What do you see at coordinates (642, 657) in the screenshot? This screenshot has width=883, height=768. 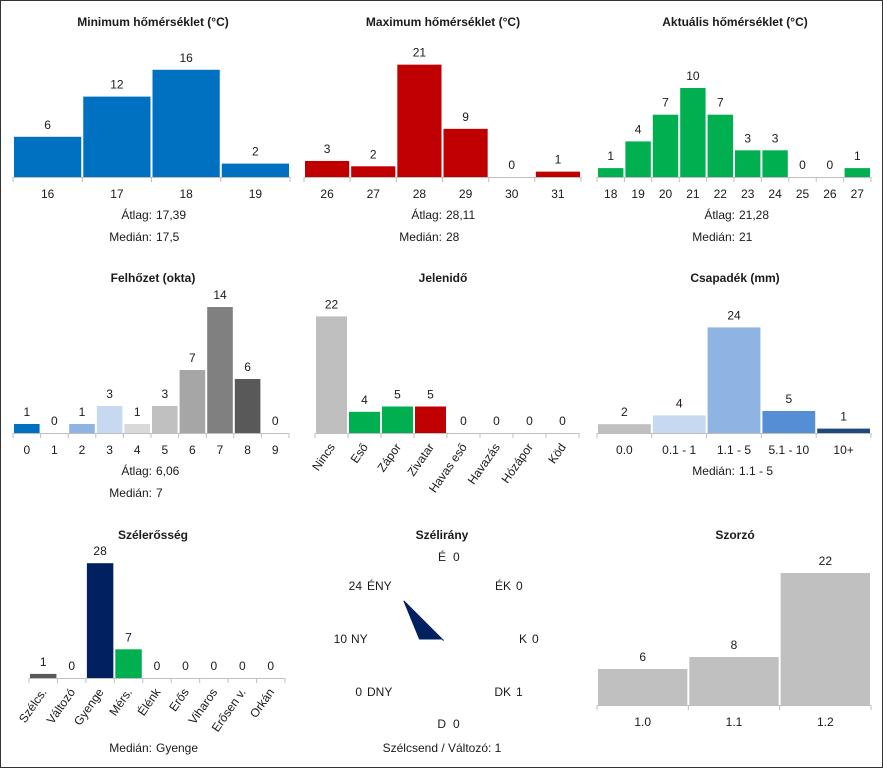 I see `data-label: 6` at bounding box center [642, 657].